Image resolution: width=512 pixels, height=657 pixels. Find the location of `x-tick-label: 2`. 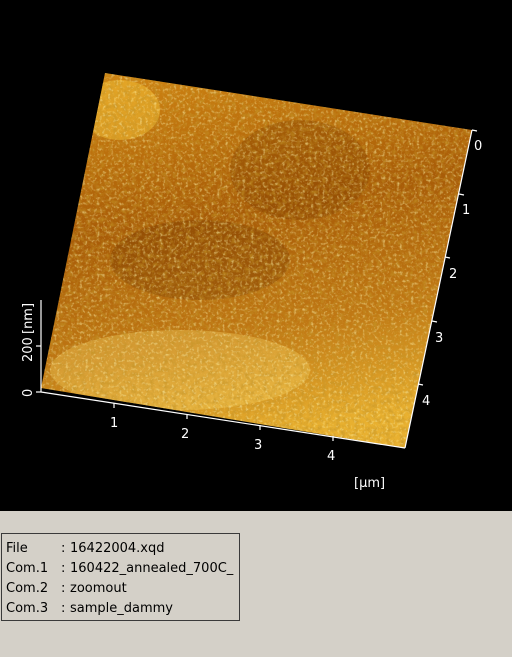

x-tick-label: 2 is located at coordinates (185, 434).